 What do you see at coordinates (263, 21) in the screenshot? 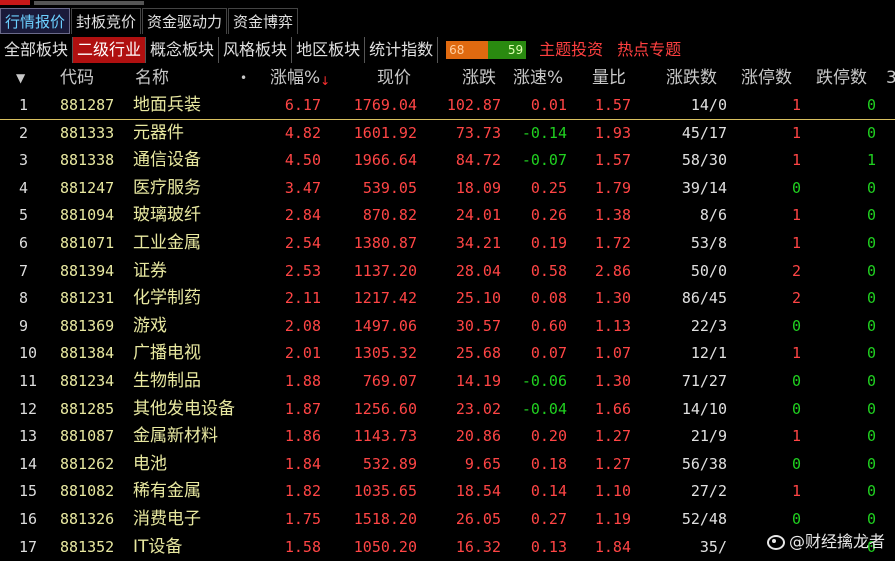
I see `tab-fund-game: 资金博弈` at bounding box center [263, 21].